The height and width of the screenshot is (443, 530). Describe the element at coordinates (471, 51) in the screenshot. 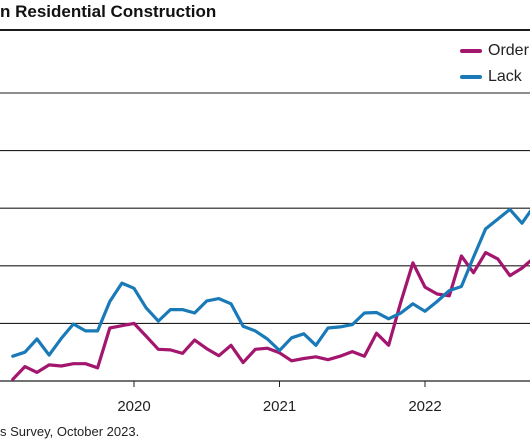

I see `legend-swatch-order` at that location.